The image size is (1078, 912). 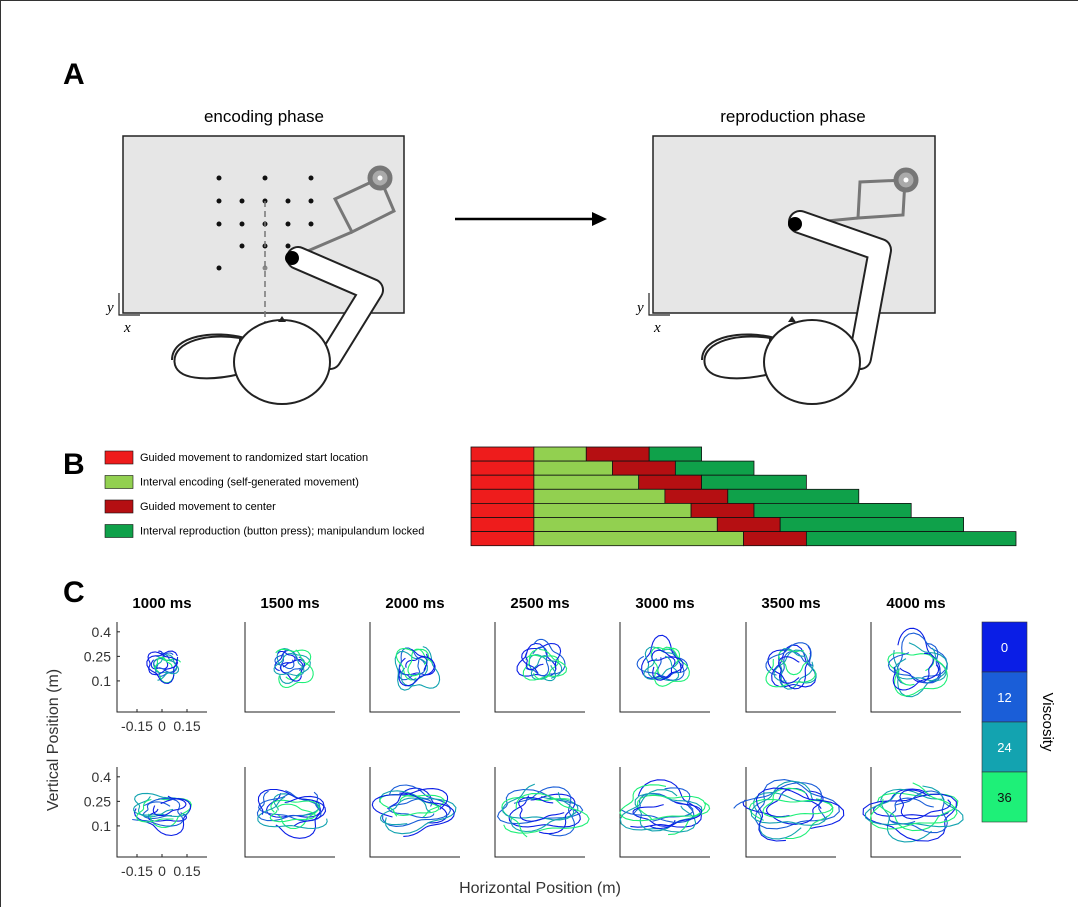 I want to click on subplot-title: 2000 ms, so click(x=414, y=603).